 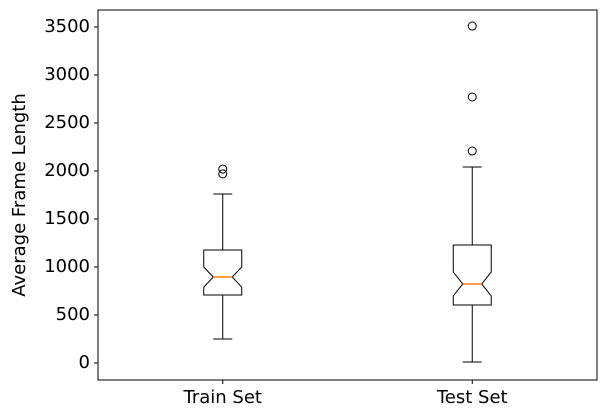 What do you see at coordinates (222, 397) in the screenshot?
I see `x-tick-label: Train Set` at bounding box center [222, 397].